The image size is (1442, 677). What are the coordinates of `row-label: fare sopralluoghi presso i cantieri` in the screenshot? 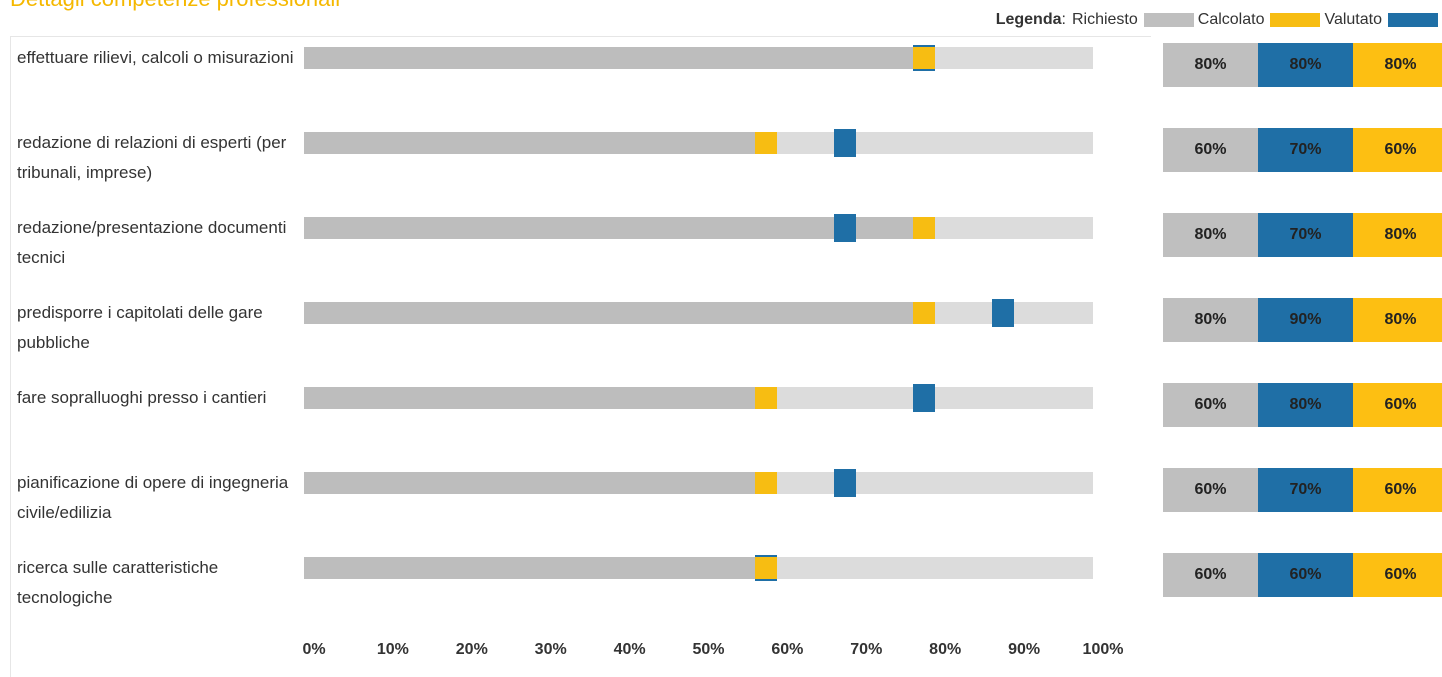 It's located at (142, 397).